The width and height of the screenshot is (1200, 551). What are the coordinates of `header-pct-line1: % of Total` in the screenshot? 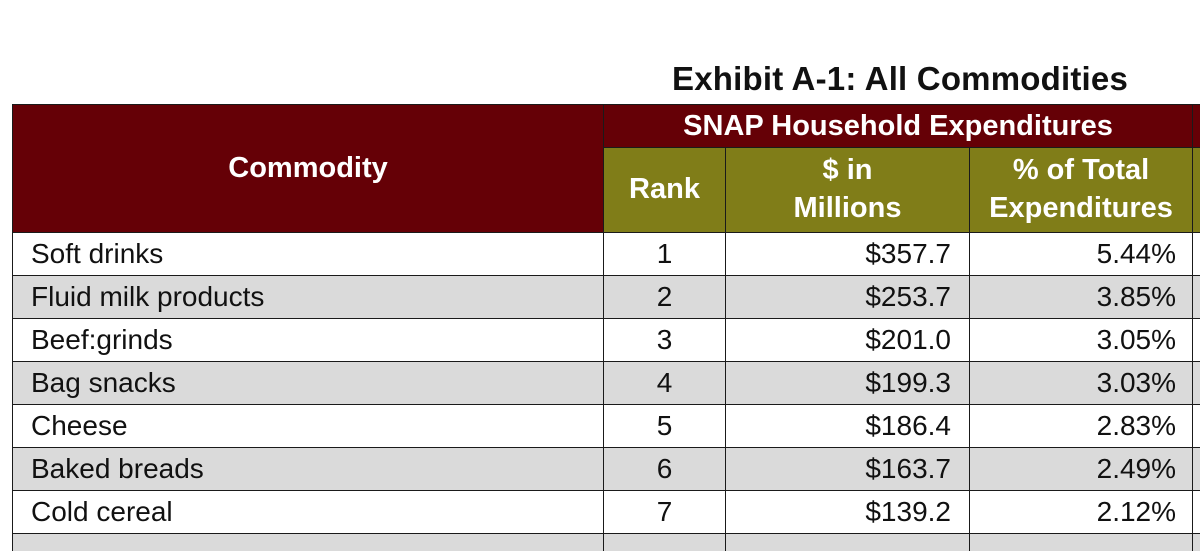 It's located at (1081, 170).